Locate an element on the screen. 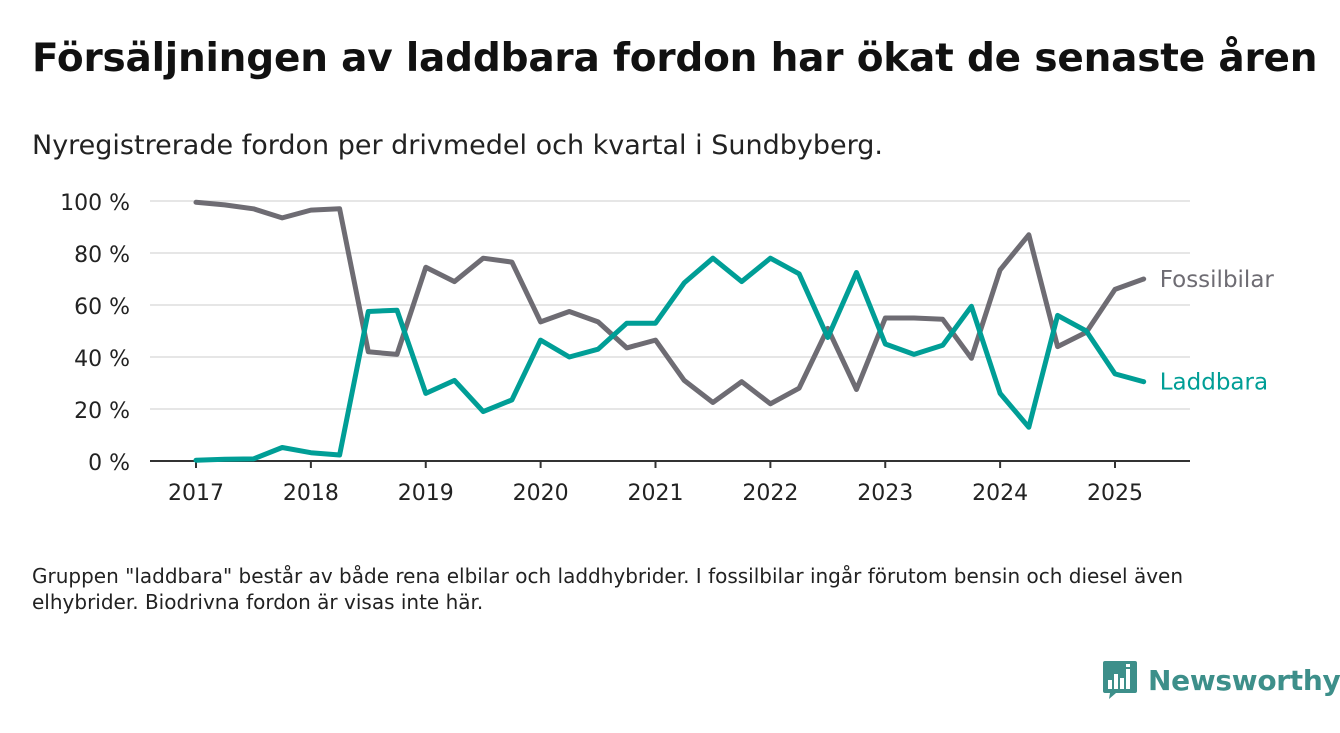 The image size is (1340, 733). y-tick-label: 0 % is located at coordinates (109, 463).